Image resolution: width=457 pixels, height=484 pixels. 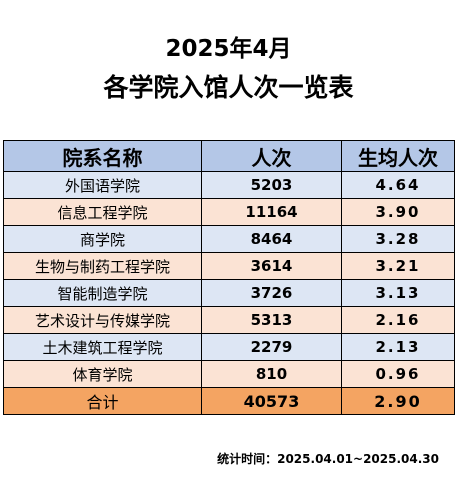 I want to click on table-row: 土木建筑工程学院 2279 2.13, so click(x=229, y=347).